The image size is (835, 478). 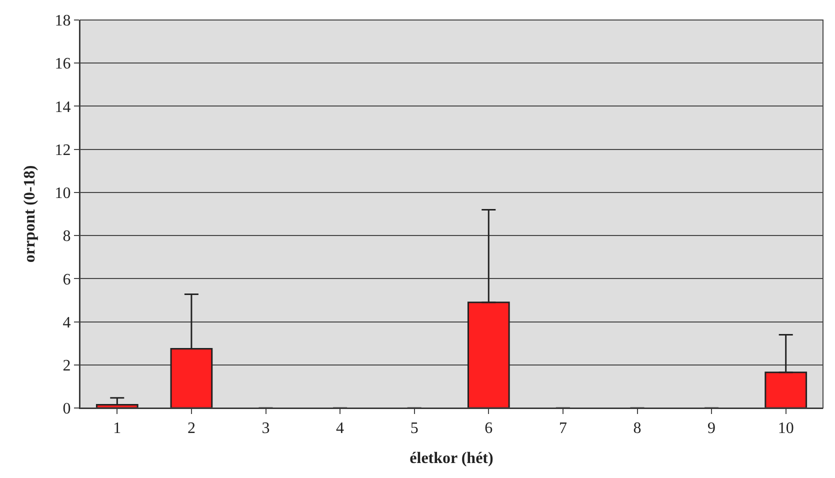 I want to click on x-tick-label: 9, so click(x=712, y=429).